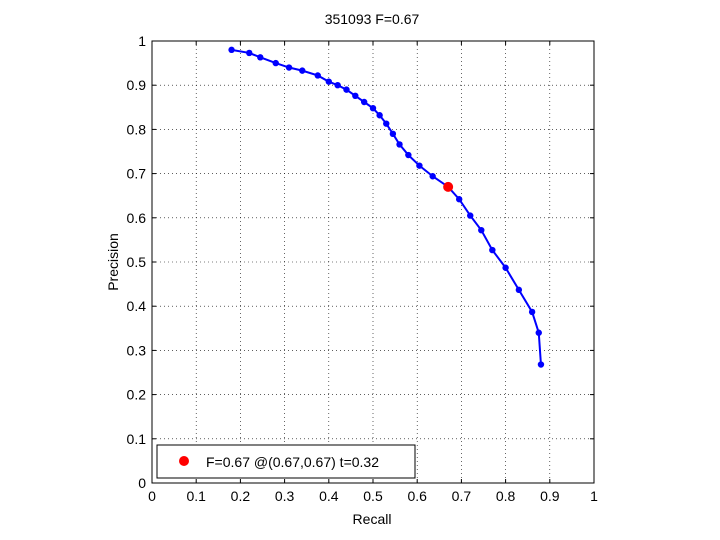 This screenshot has height=540, width=720. I want to click on y-tick-labels: 0 0.1 0.2 0.3 0.4 0.5 0.6 0.7 0.8 0.9 1, so click(137, 262).